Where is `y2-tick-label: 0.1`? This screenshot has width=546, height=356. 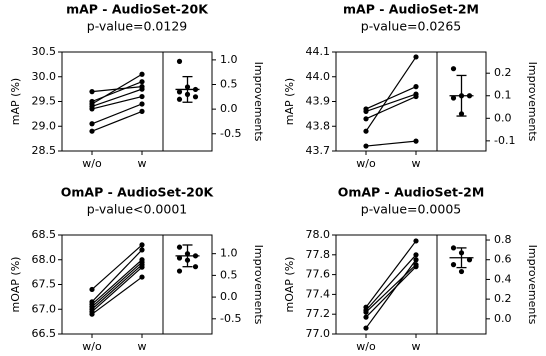 y2-tick-label: 0.1 is located at coordinates (503, 95).